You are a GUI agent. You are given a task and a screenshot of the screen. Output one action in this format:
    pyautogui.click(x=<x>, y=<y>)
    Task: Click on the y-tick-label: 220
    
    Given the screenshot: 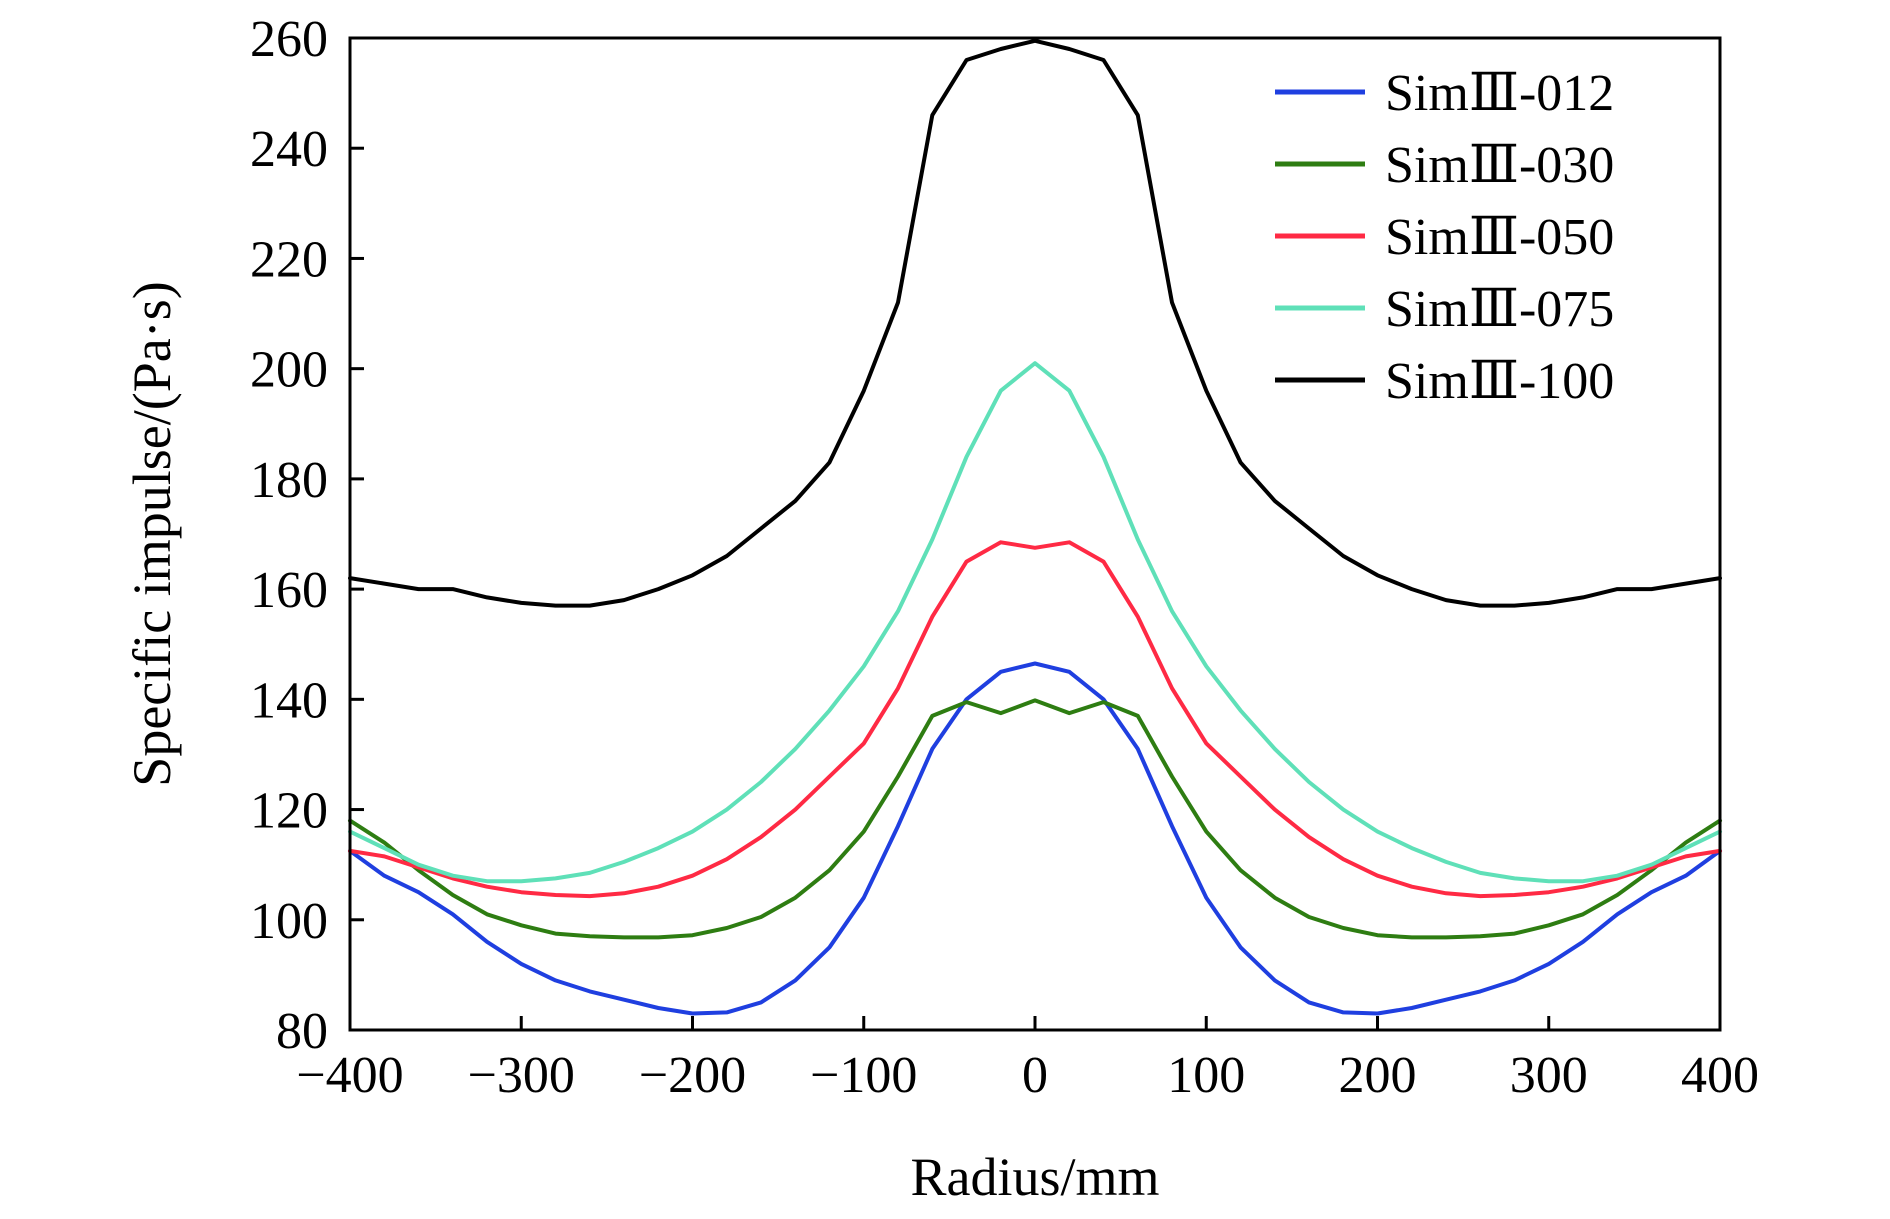 What is the action you would take?
    pyautogui.click(x=289, y=259)
    